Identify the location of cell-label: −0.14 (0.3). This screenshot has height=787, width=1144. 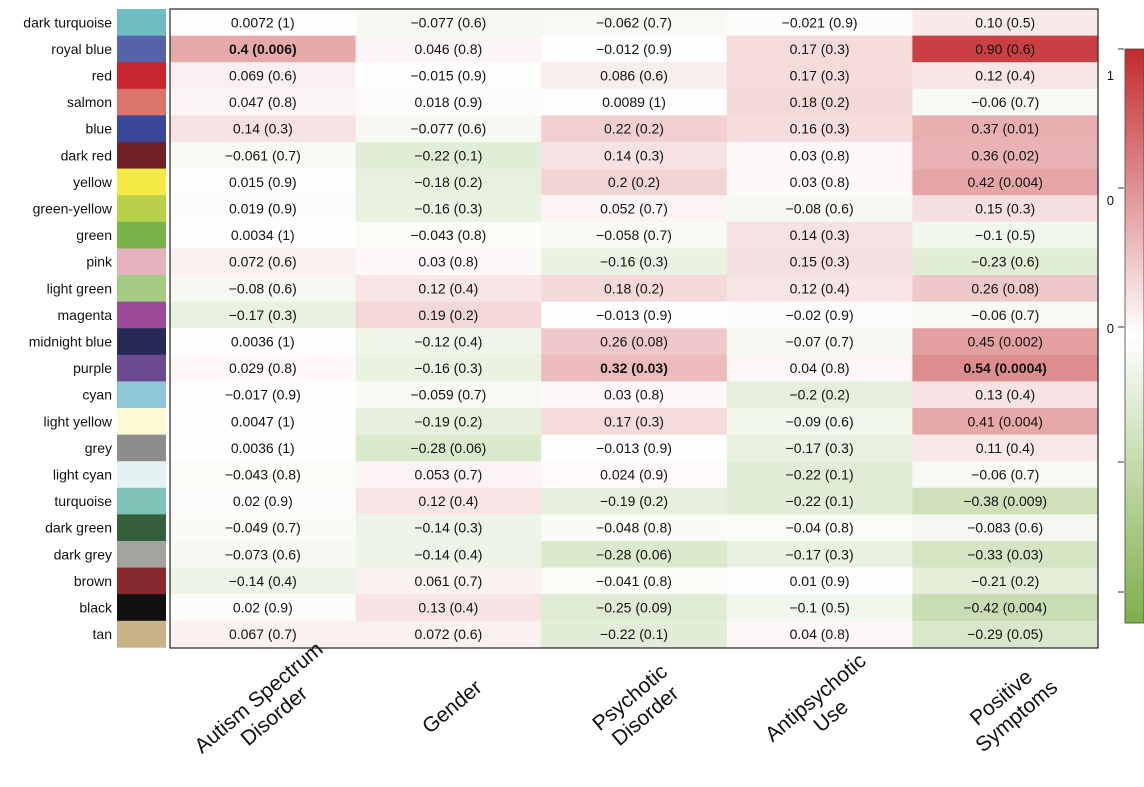
(448, 528).